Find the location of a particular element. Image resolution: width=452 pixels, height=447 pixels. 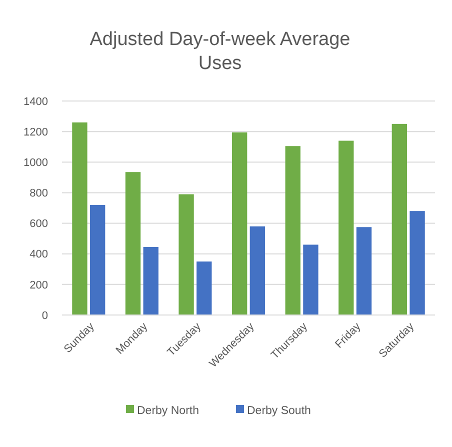

y-tick-label: 0 is located at coordinates (45, 316).